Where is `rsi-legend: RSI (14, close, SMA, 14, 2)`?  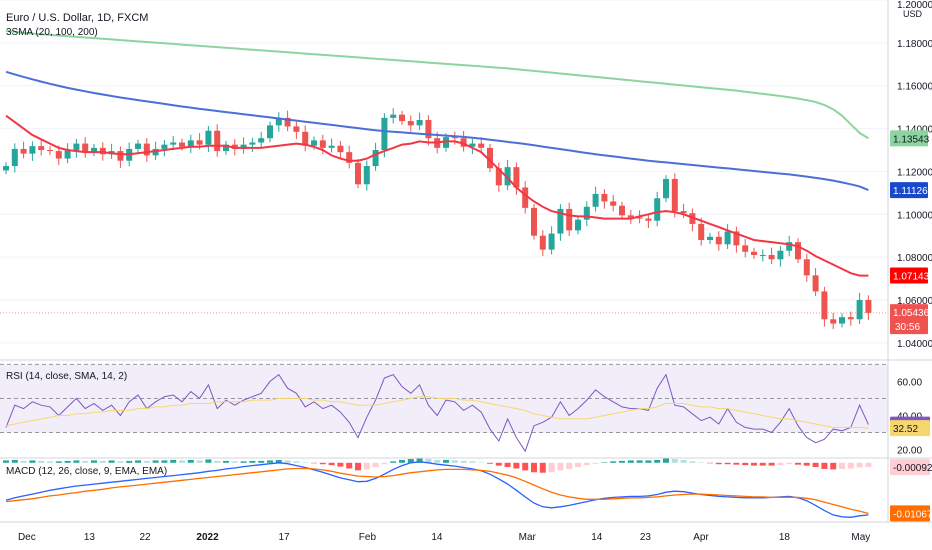
rsi-legend: RSI (14, close, SMA, 14, 2) is located at coordinates (67, 376).